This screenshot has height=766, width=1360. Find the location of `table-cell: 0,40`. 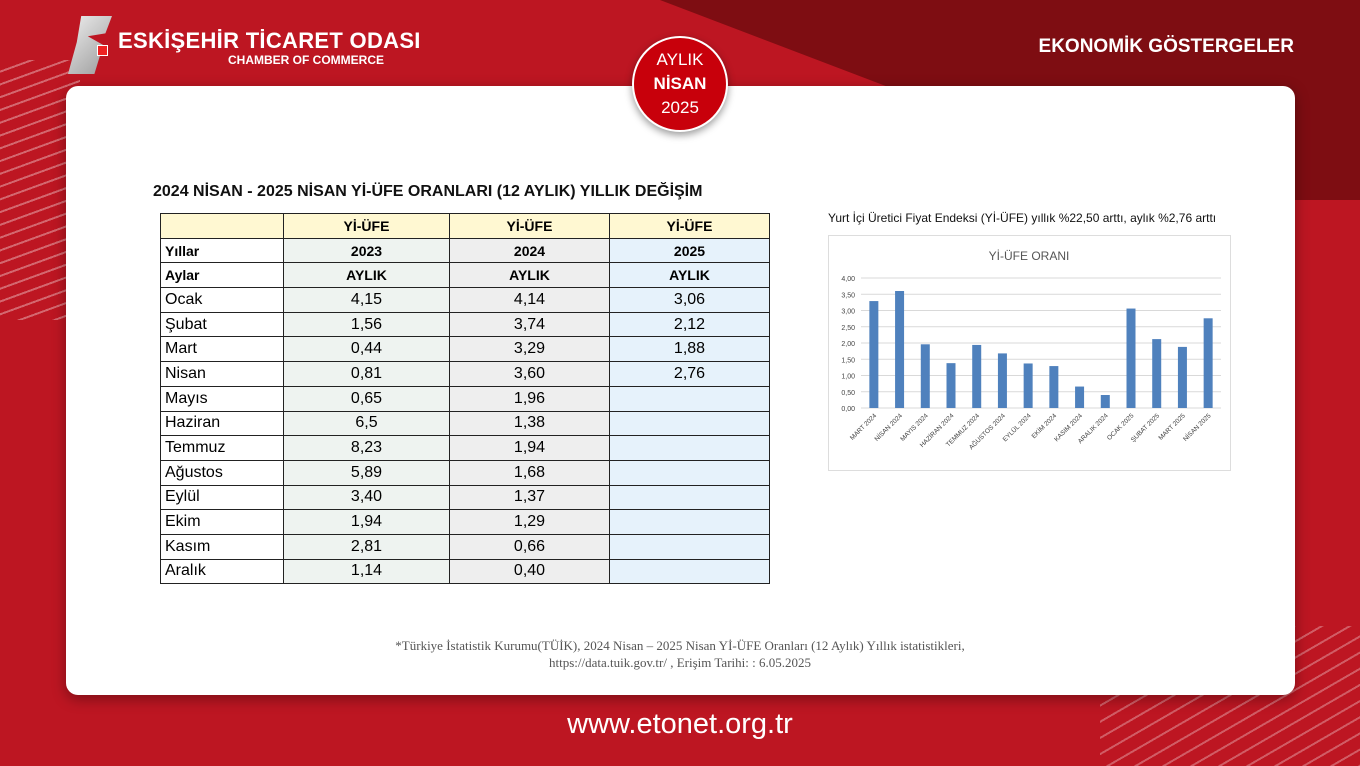

table-cell: 0,40 is located at coordinates (529, 571).